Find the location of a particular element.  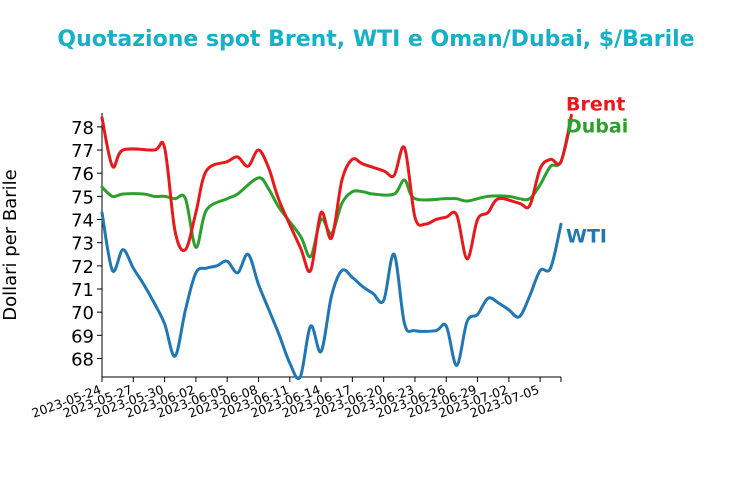

y-tick-label: 70 is located at coordinates (82, 313).